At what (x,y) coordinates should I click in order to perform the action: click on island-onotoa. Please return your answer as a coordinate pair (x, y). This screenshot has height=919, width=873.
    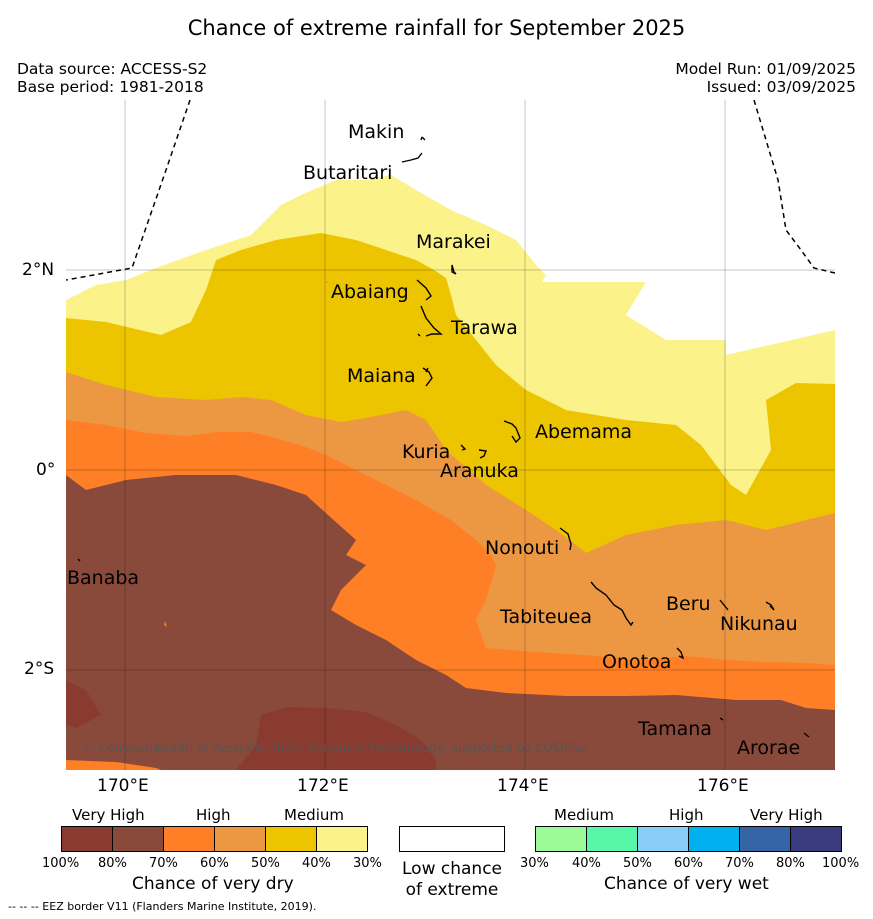
    Looking at the image, I should click on (680, 653).